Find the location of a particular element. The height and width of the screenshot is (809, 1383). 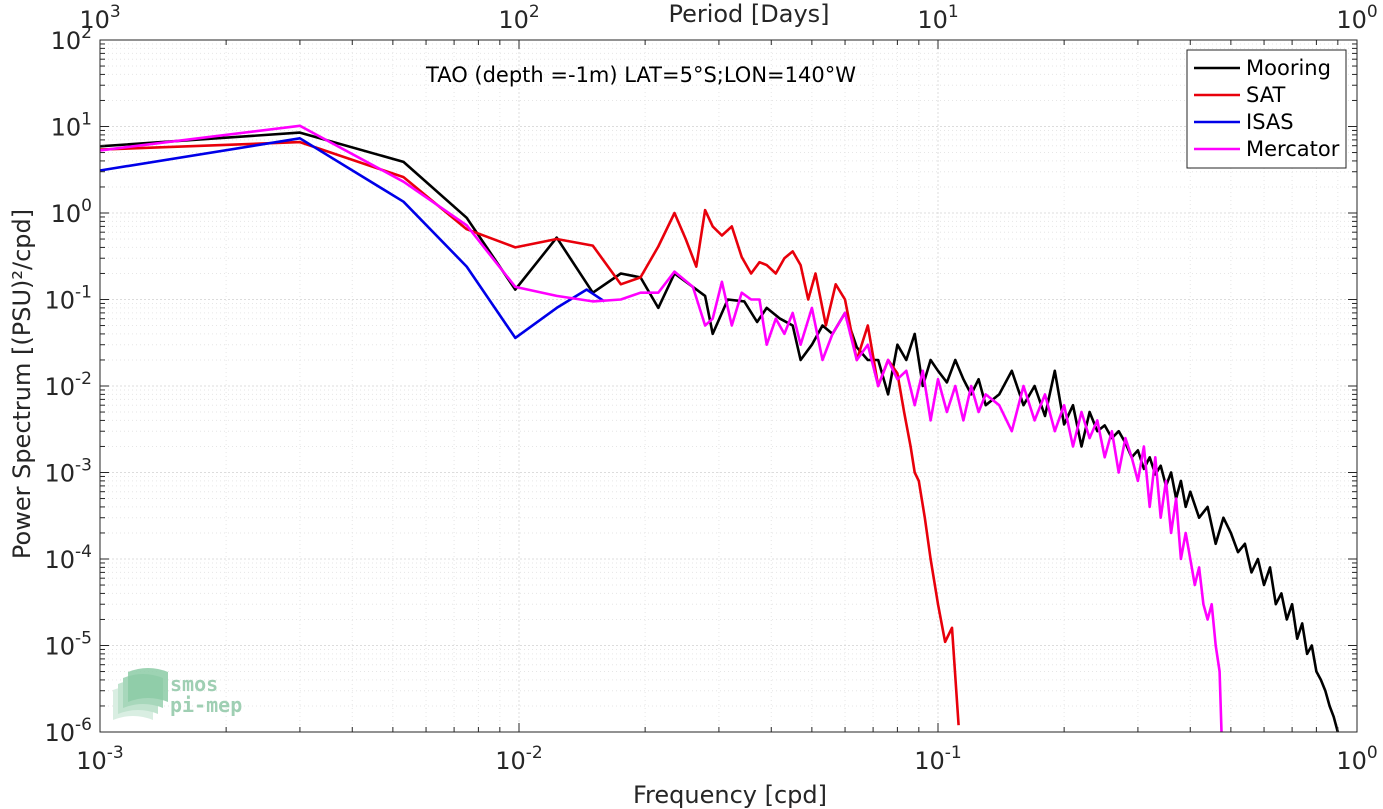

legend-label-mooring: Mooring is located at coordinates (1288, 68).